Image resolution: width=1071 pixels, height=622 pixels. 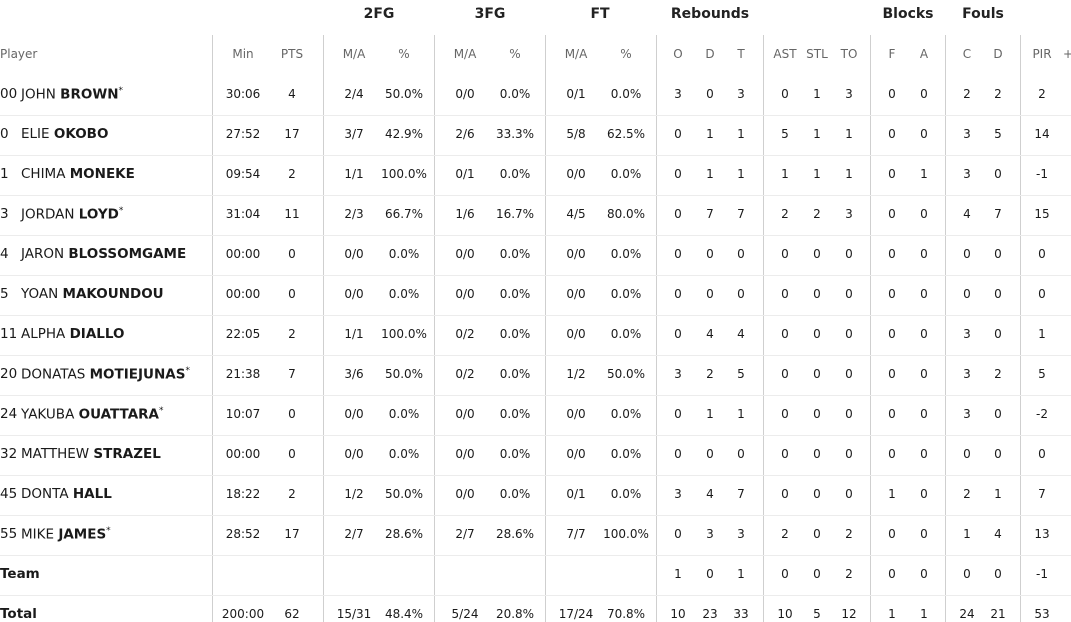 I want to click on player-name: ELIE OKOBO, so click(x=64, y=134).